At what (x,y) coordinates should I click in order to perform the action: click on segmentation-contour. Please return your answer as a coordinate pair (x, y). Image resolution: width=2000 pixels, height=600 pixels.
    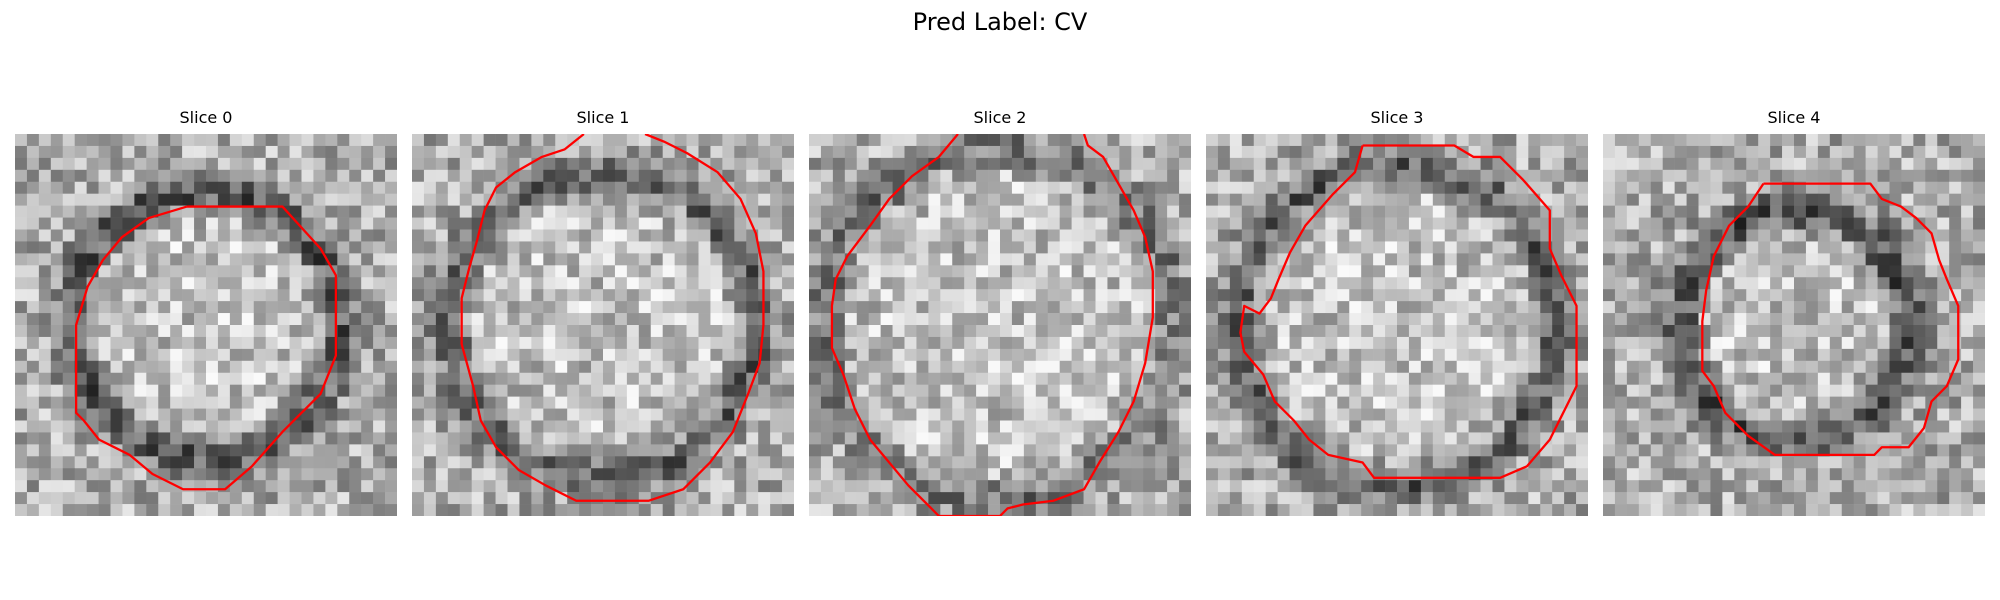
    Looking at the image, I should click on (992, 325).